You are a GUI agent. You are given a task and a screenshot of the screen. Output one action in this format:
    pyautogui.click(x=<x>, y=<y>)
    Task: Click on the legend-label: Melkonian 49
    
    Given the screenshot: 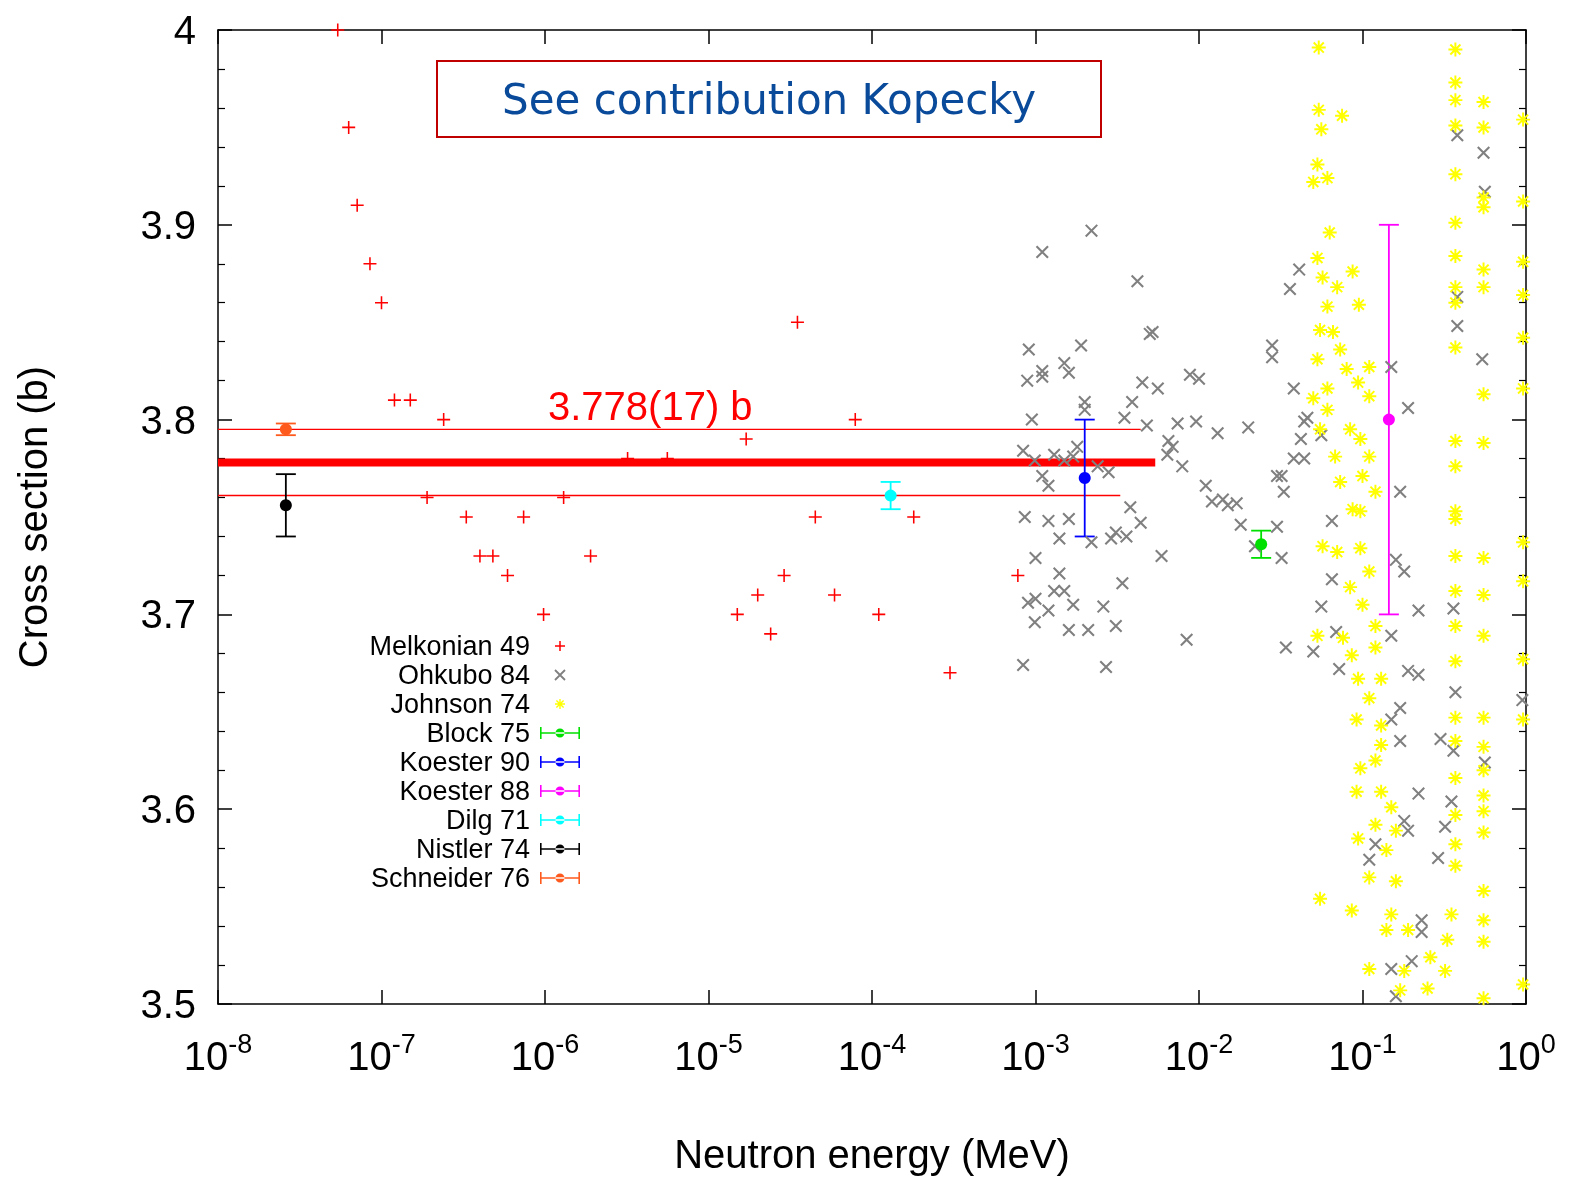 What is the action you would take?
    pyautogui.click(x=449, y=646)
    